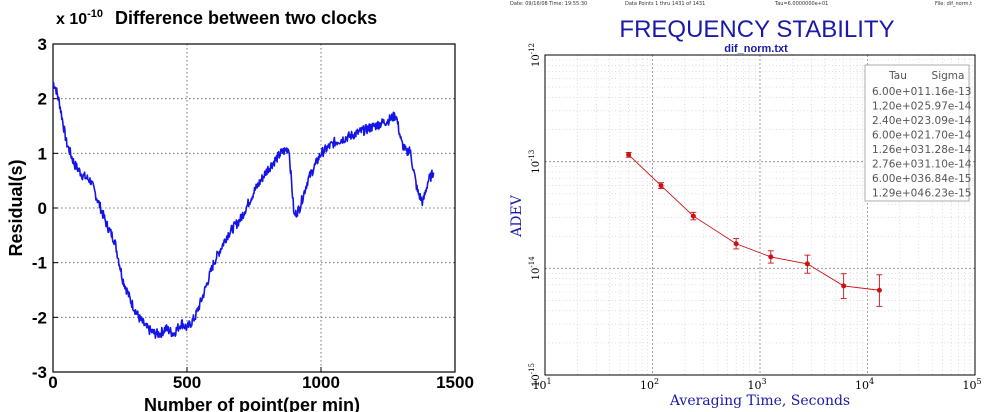  Describe the element at coordinates (754, 222) in the screenshot. I see `adev-series-line` at that location.